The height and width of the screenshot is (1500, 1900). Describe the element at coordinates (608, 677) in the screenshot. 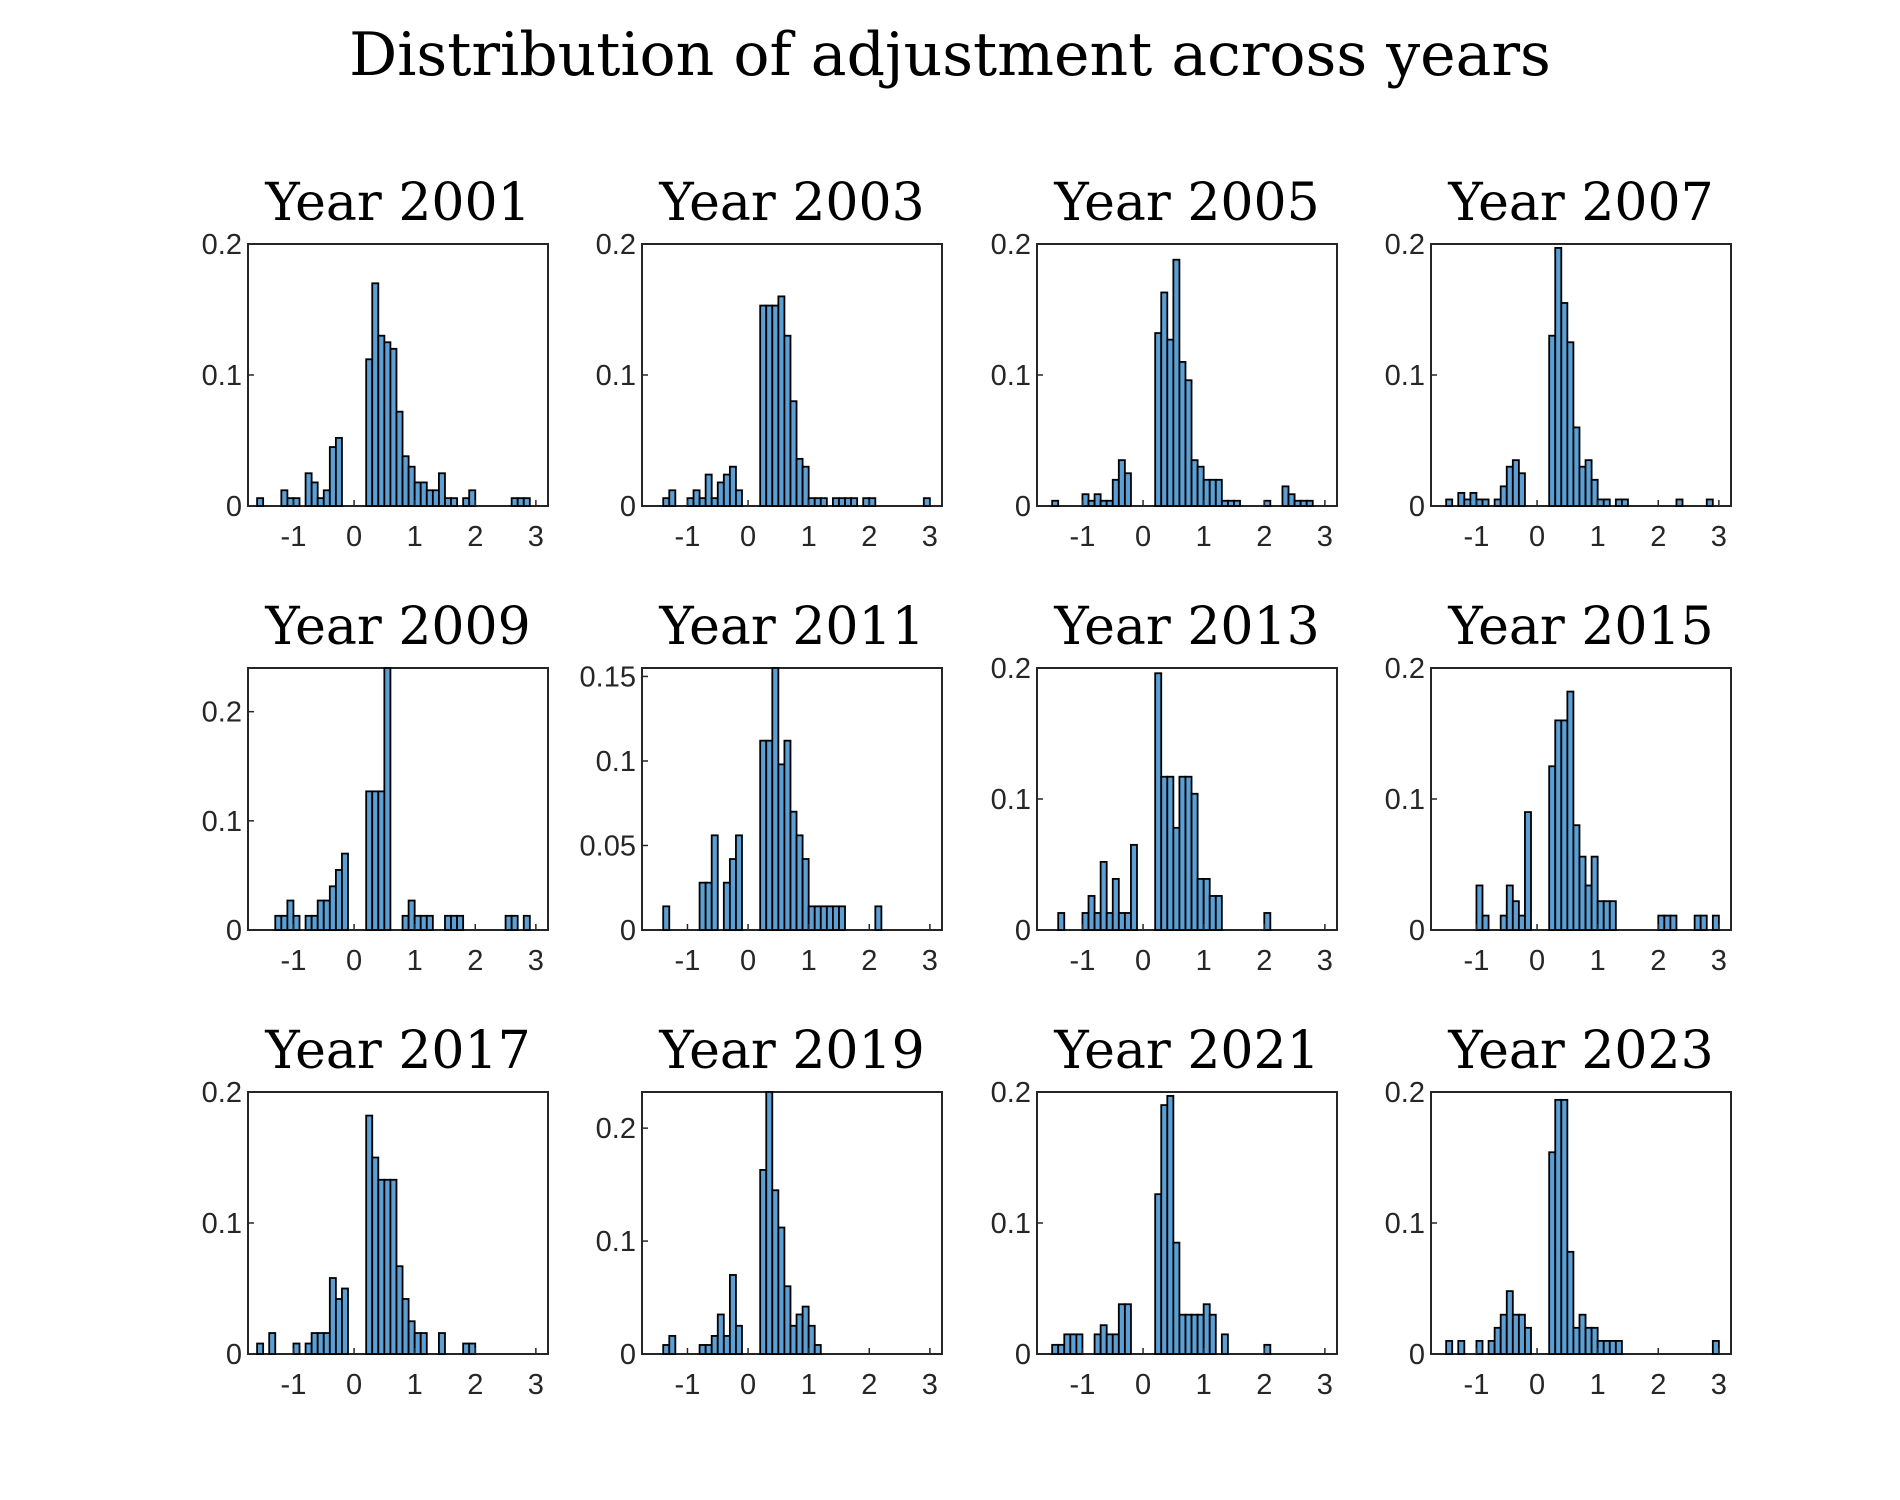

I see `y-tick-label: 0.15` at that location.